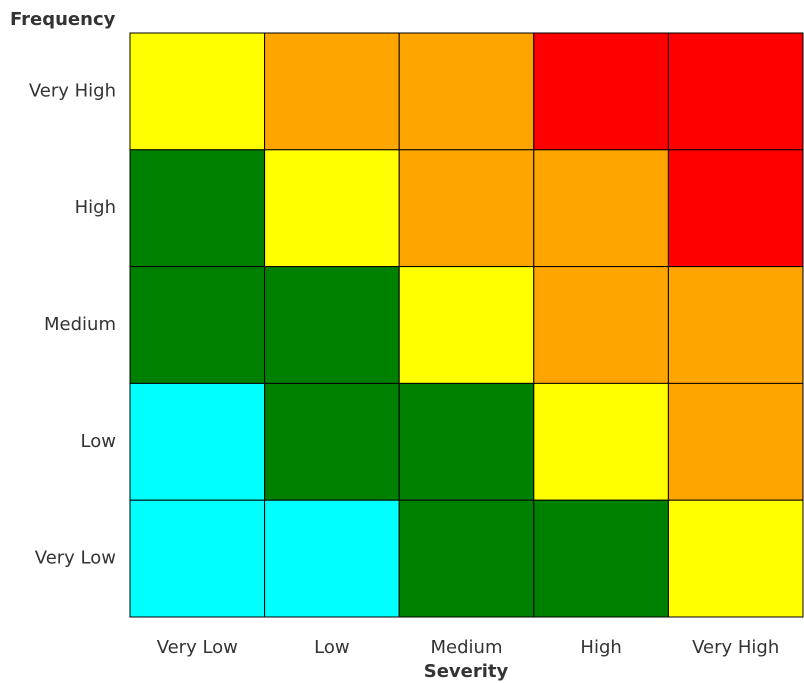  What do you see at coordinates (600, 647) in the screenshot?
I see `x-tick-label: High` at bounding box center [600, 647].